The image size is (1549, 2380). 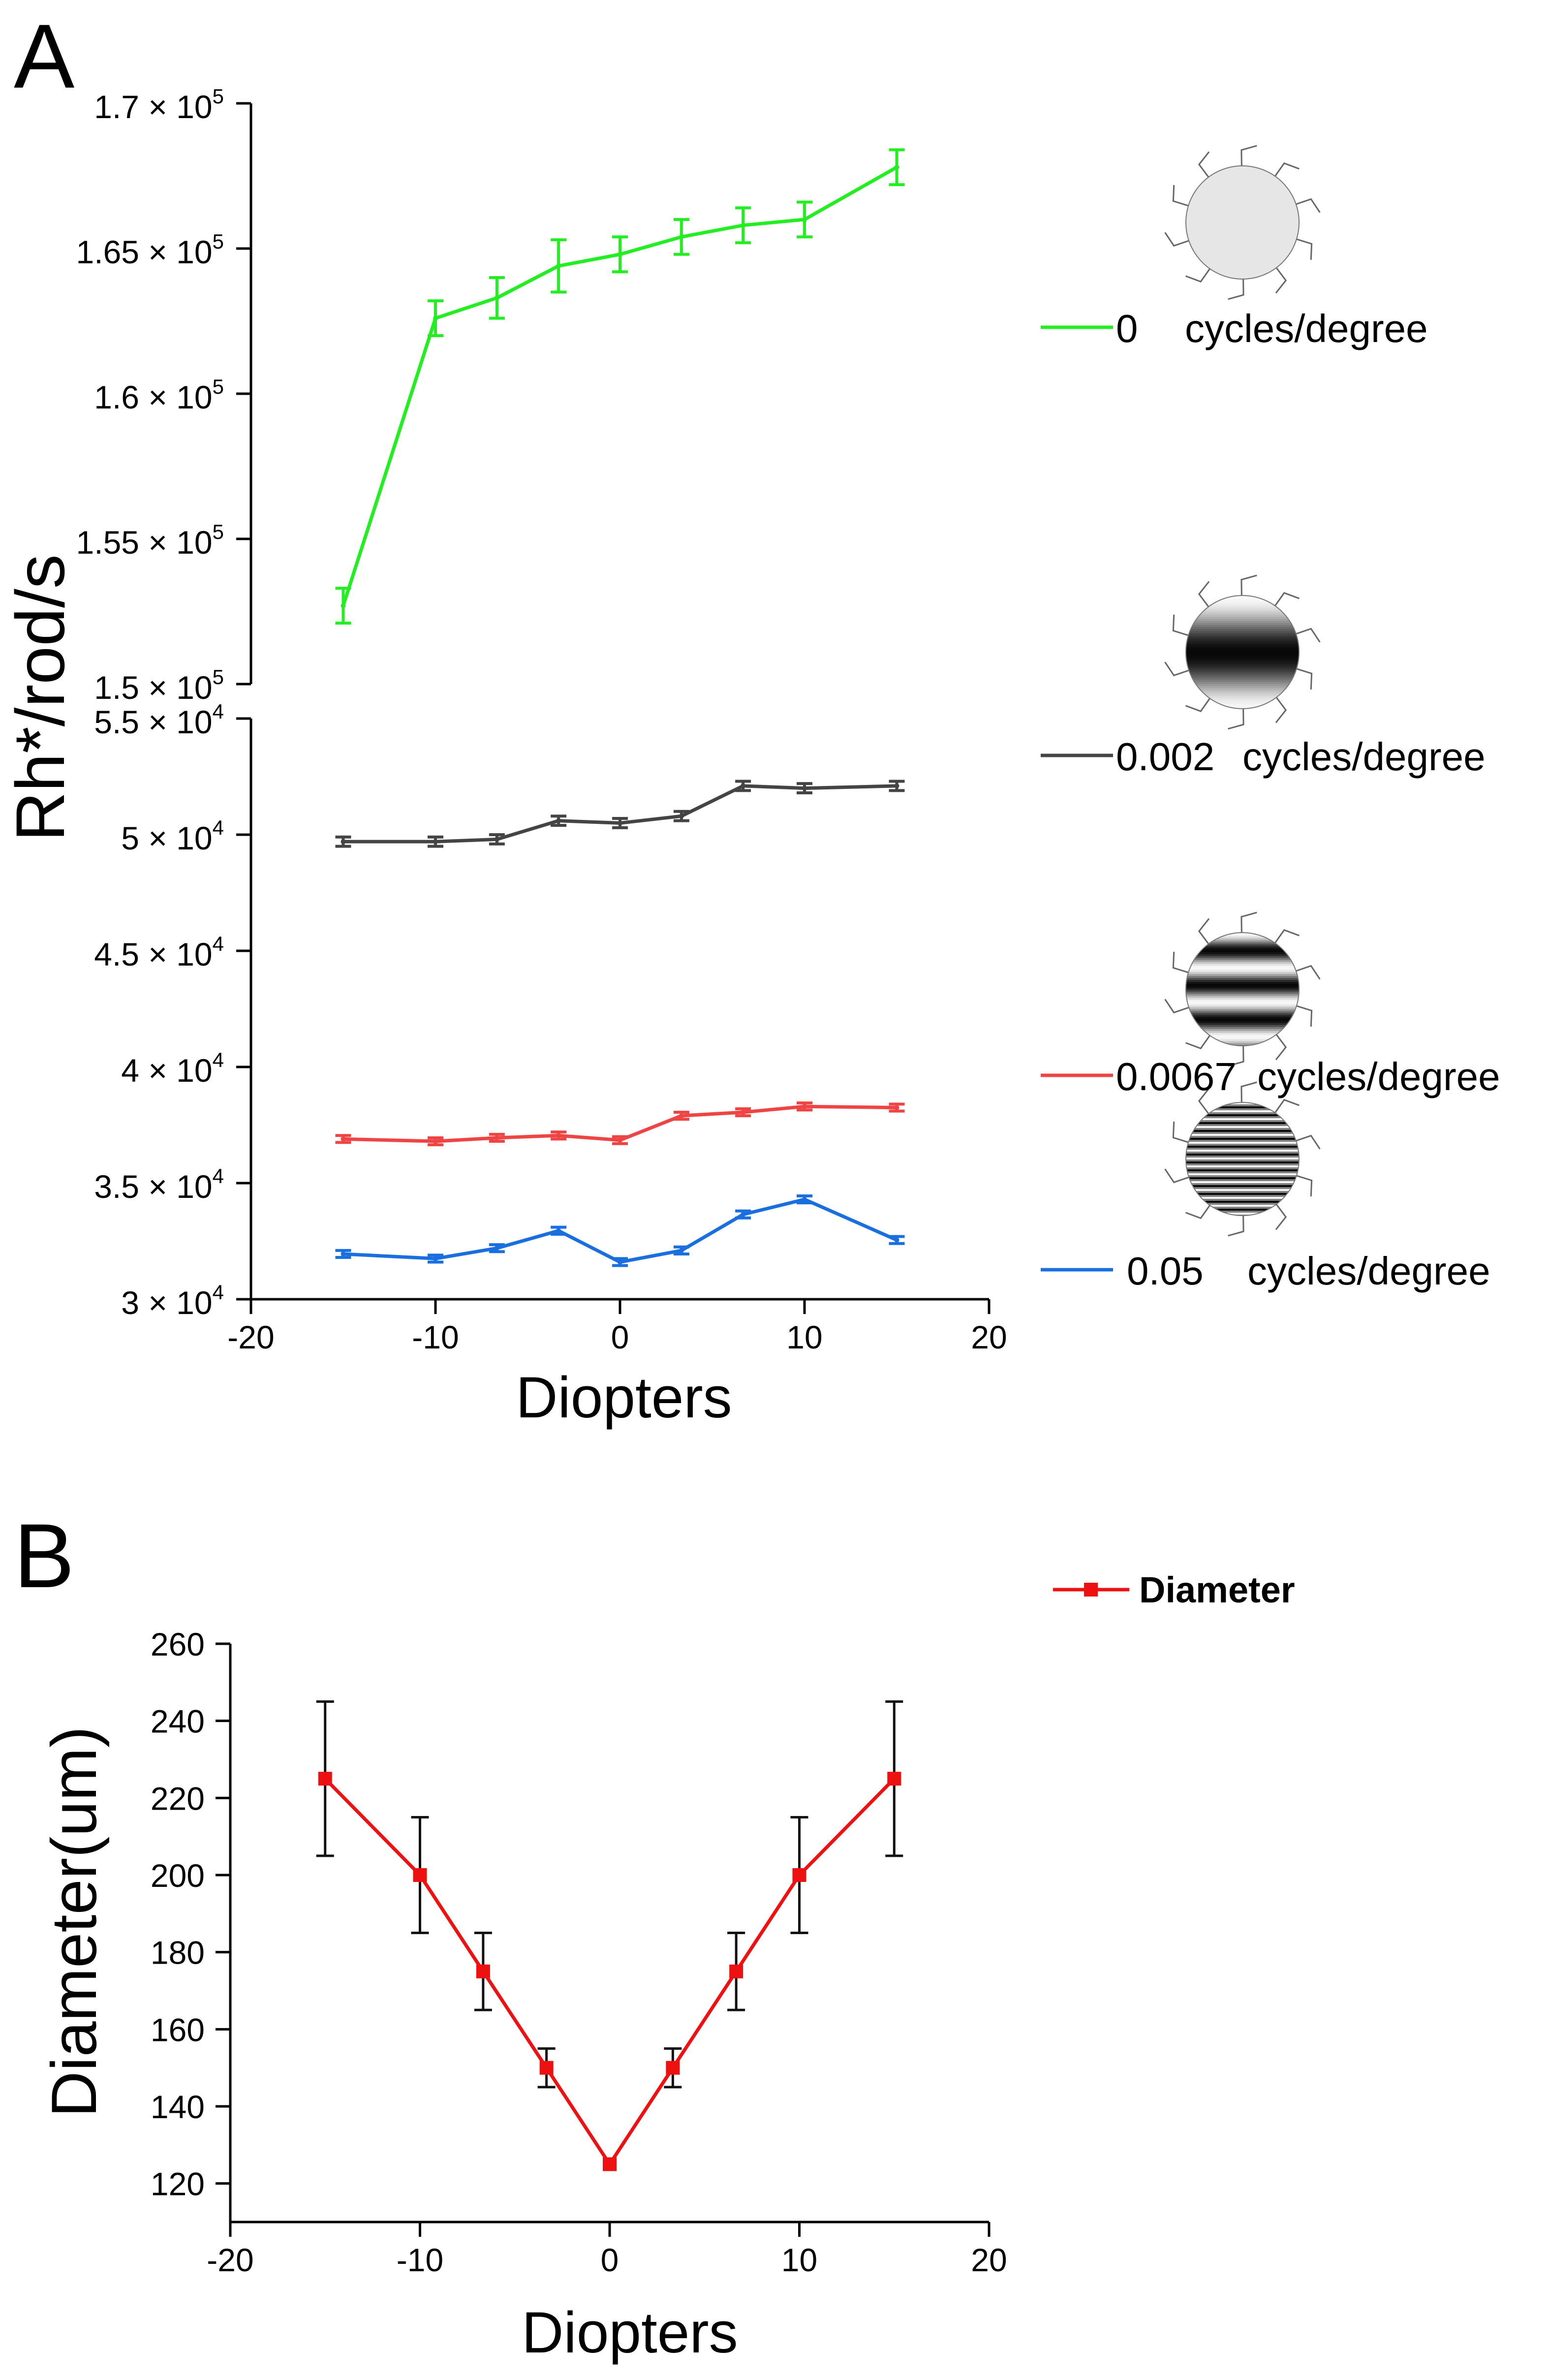 I want to click on panel-b-series, so click(x=609, y=1935).